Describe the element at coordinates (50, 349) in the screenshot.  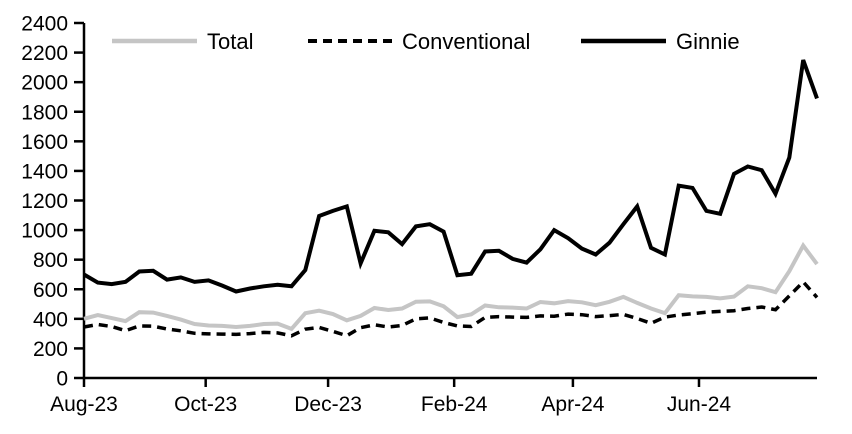
I see `y-tick-label: 200` at that location.